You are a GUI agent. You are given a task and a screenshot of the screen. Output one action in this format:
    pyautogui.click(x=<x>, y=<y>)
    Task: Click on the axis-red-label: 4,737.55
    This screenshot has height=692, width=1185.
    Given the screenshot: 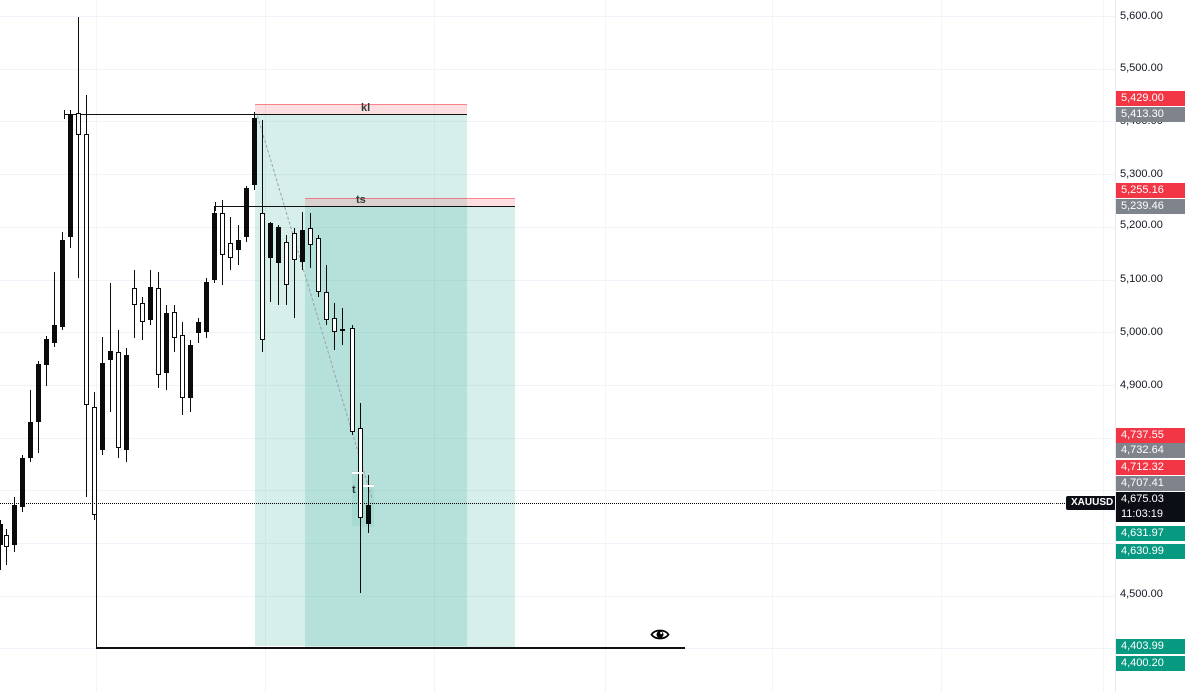 What is the action you would take?
    pyautogui.click(x=1150, y=435)
    